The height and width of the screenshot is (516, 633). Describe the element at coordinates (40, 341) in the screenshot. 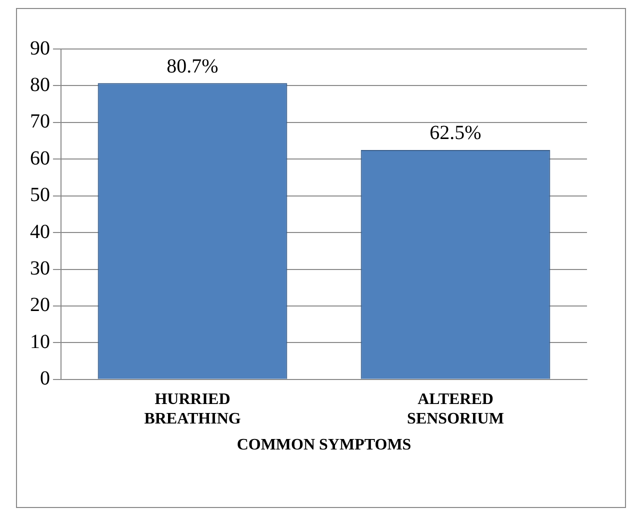

I see `y-tick-label: 10` at that location.